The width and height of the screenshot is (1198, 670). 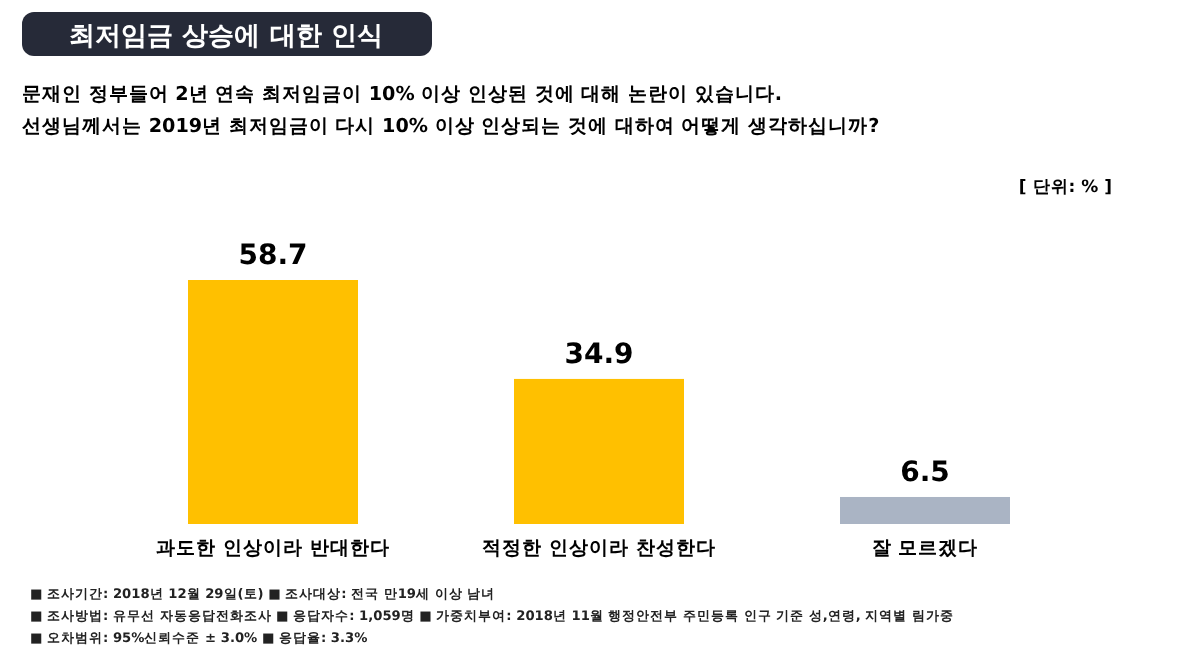 What do you see at coordinates (925, 549) in the screenshot?
I see `x-tick-label: 잘 모르겠다` at bounding box center [925, 549].